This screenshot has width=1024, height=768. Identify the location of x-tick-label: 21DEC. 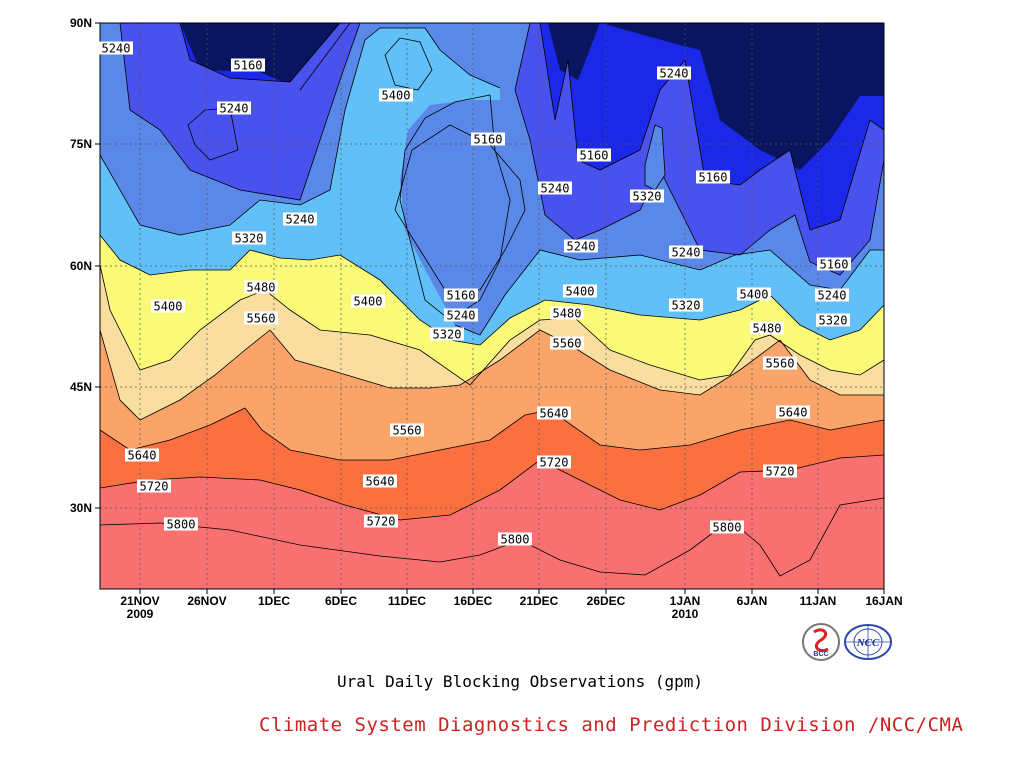
(539, 601).